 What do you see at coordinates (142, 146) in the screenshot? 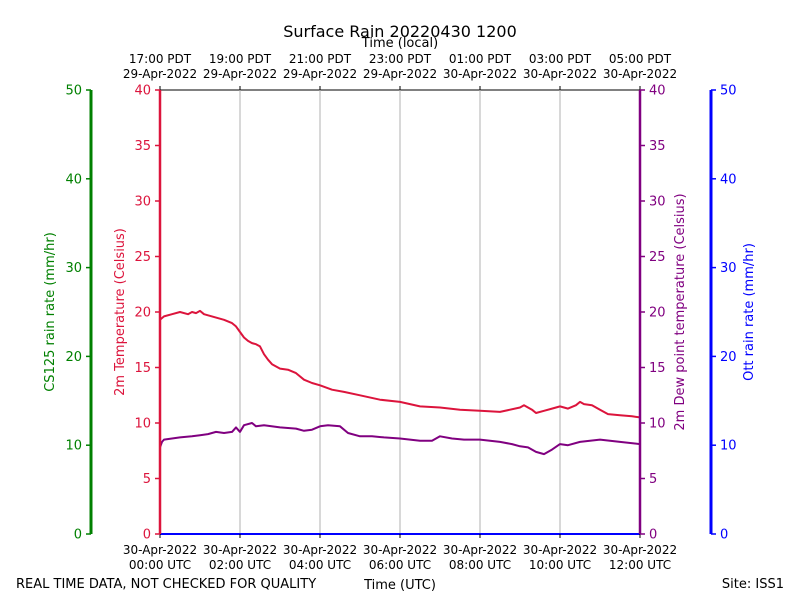
I see `temperature-axis-tick-label: 35` at bounding box center [142, 146].